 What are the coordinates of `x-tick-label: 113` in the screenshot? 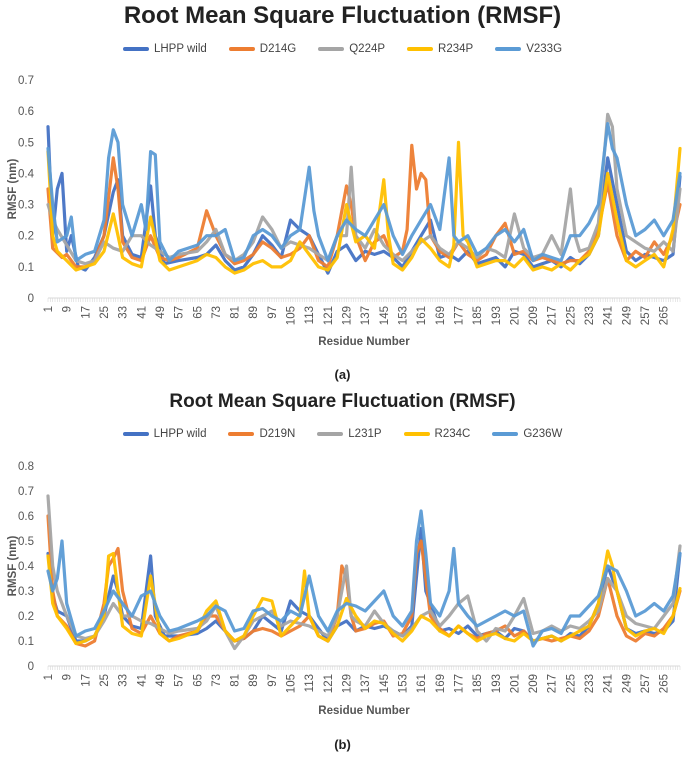 It's located at (310, 315).